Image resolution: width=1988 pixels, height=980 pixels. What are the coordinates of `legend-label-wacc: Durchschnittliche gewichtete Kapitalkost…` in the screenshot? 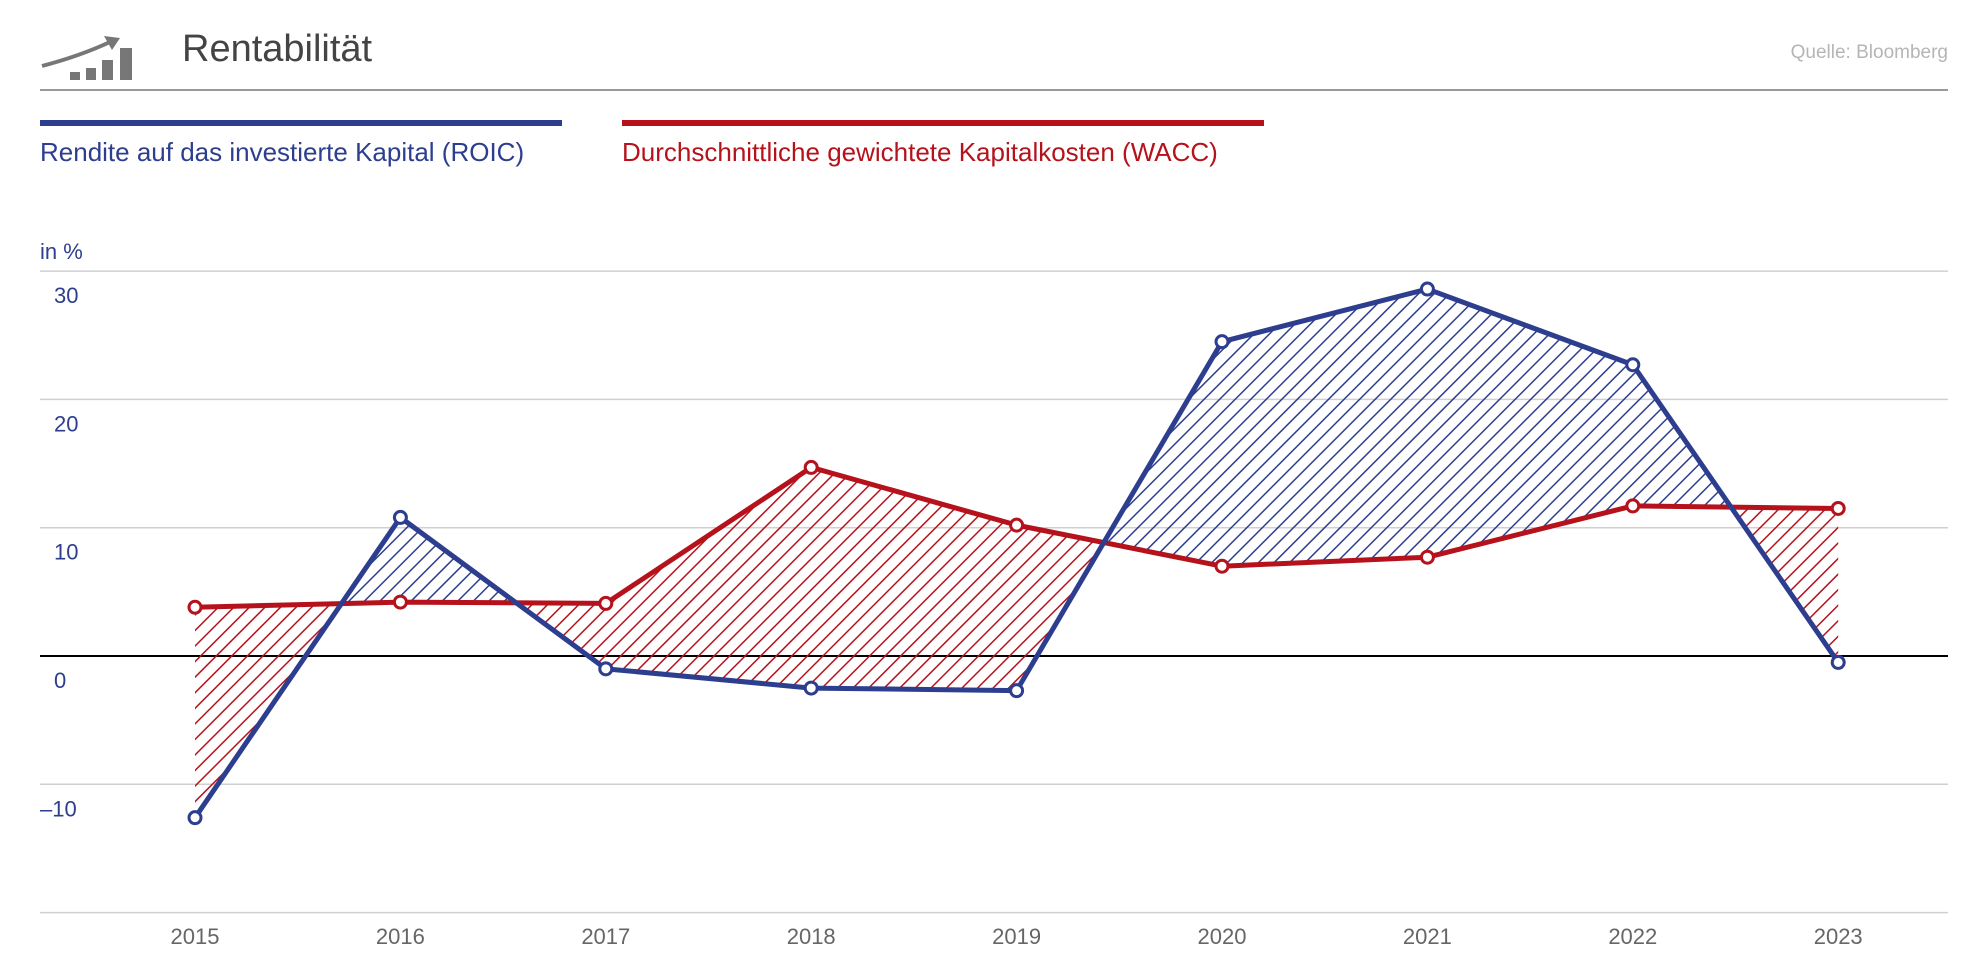 It's located at (920, 152).